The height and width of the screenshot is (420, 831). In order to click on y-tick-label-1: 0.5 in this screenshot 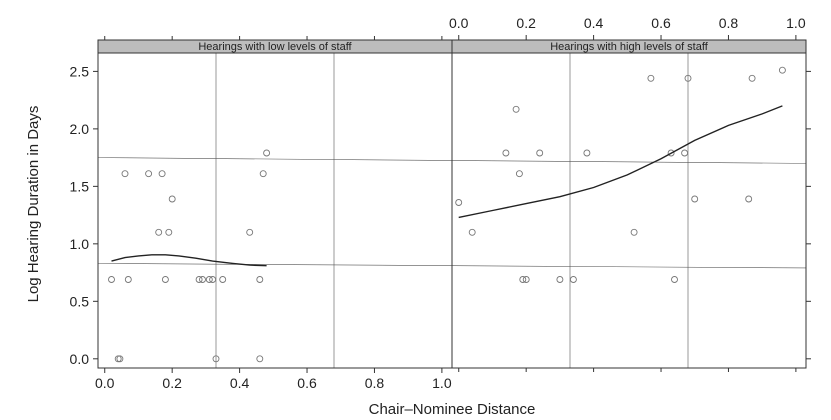, I will do `click(80, 301)`.